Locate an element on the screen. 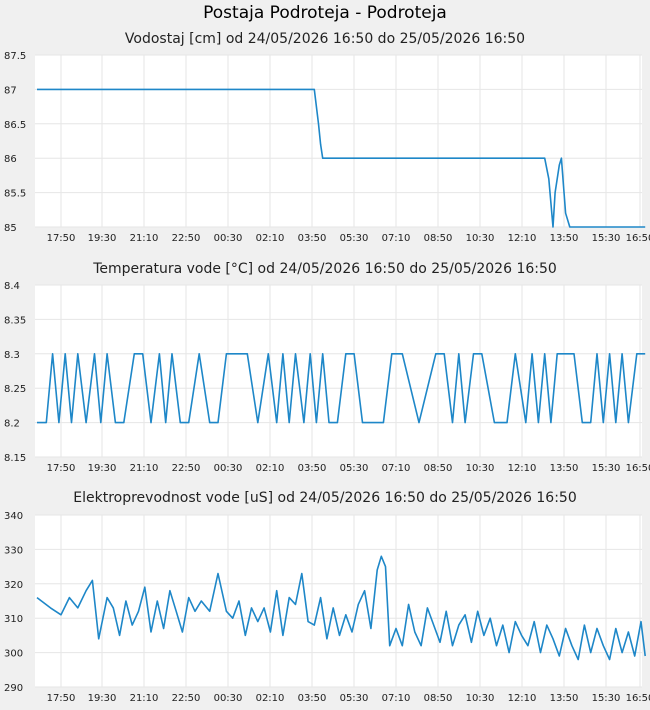 Image resolution: width=650 pixels, height=710 pixels. y-tick-label: 340 is located at coordinates (13, 516).